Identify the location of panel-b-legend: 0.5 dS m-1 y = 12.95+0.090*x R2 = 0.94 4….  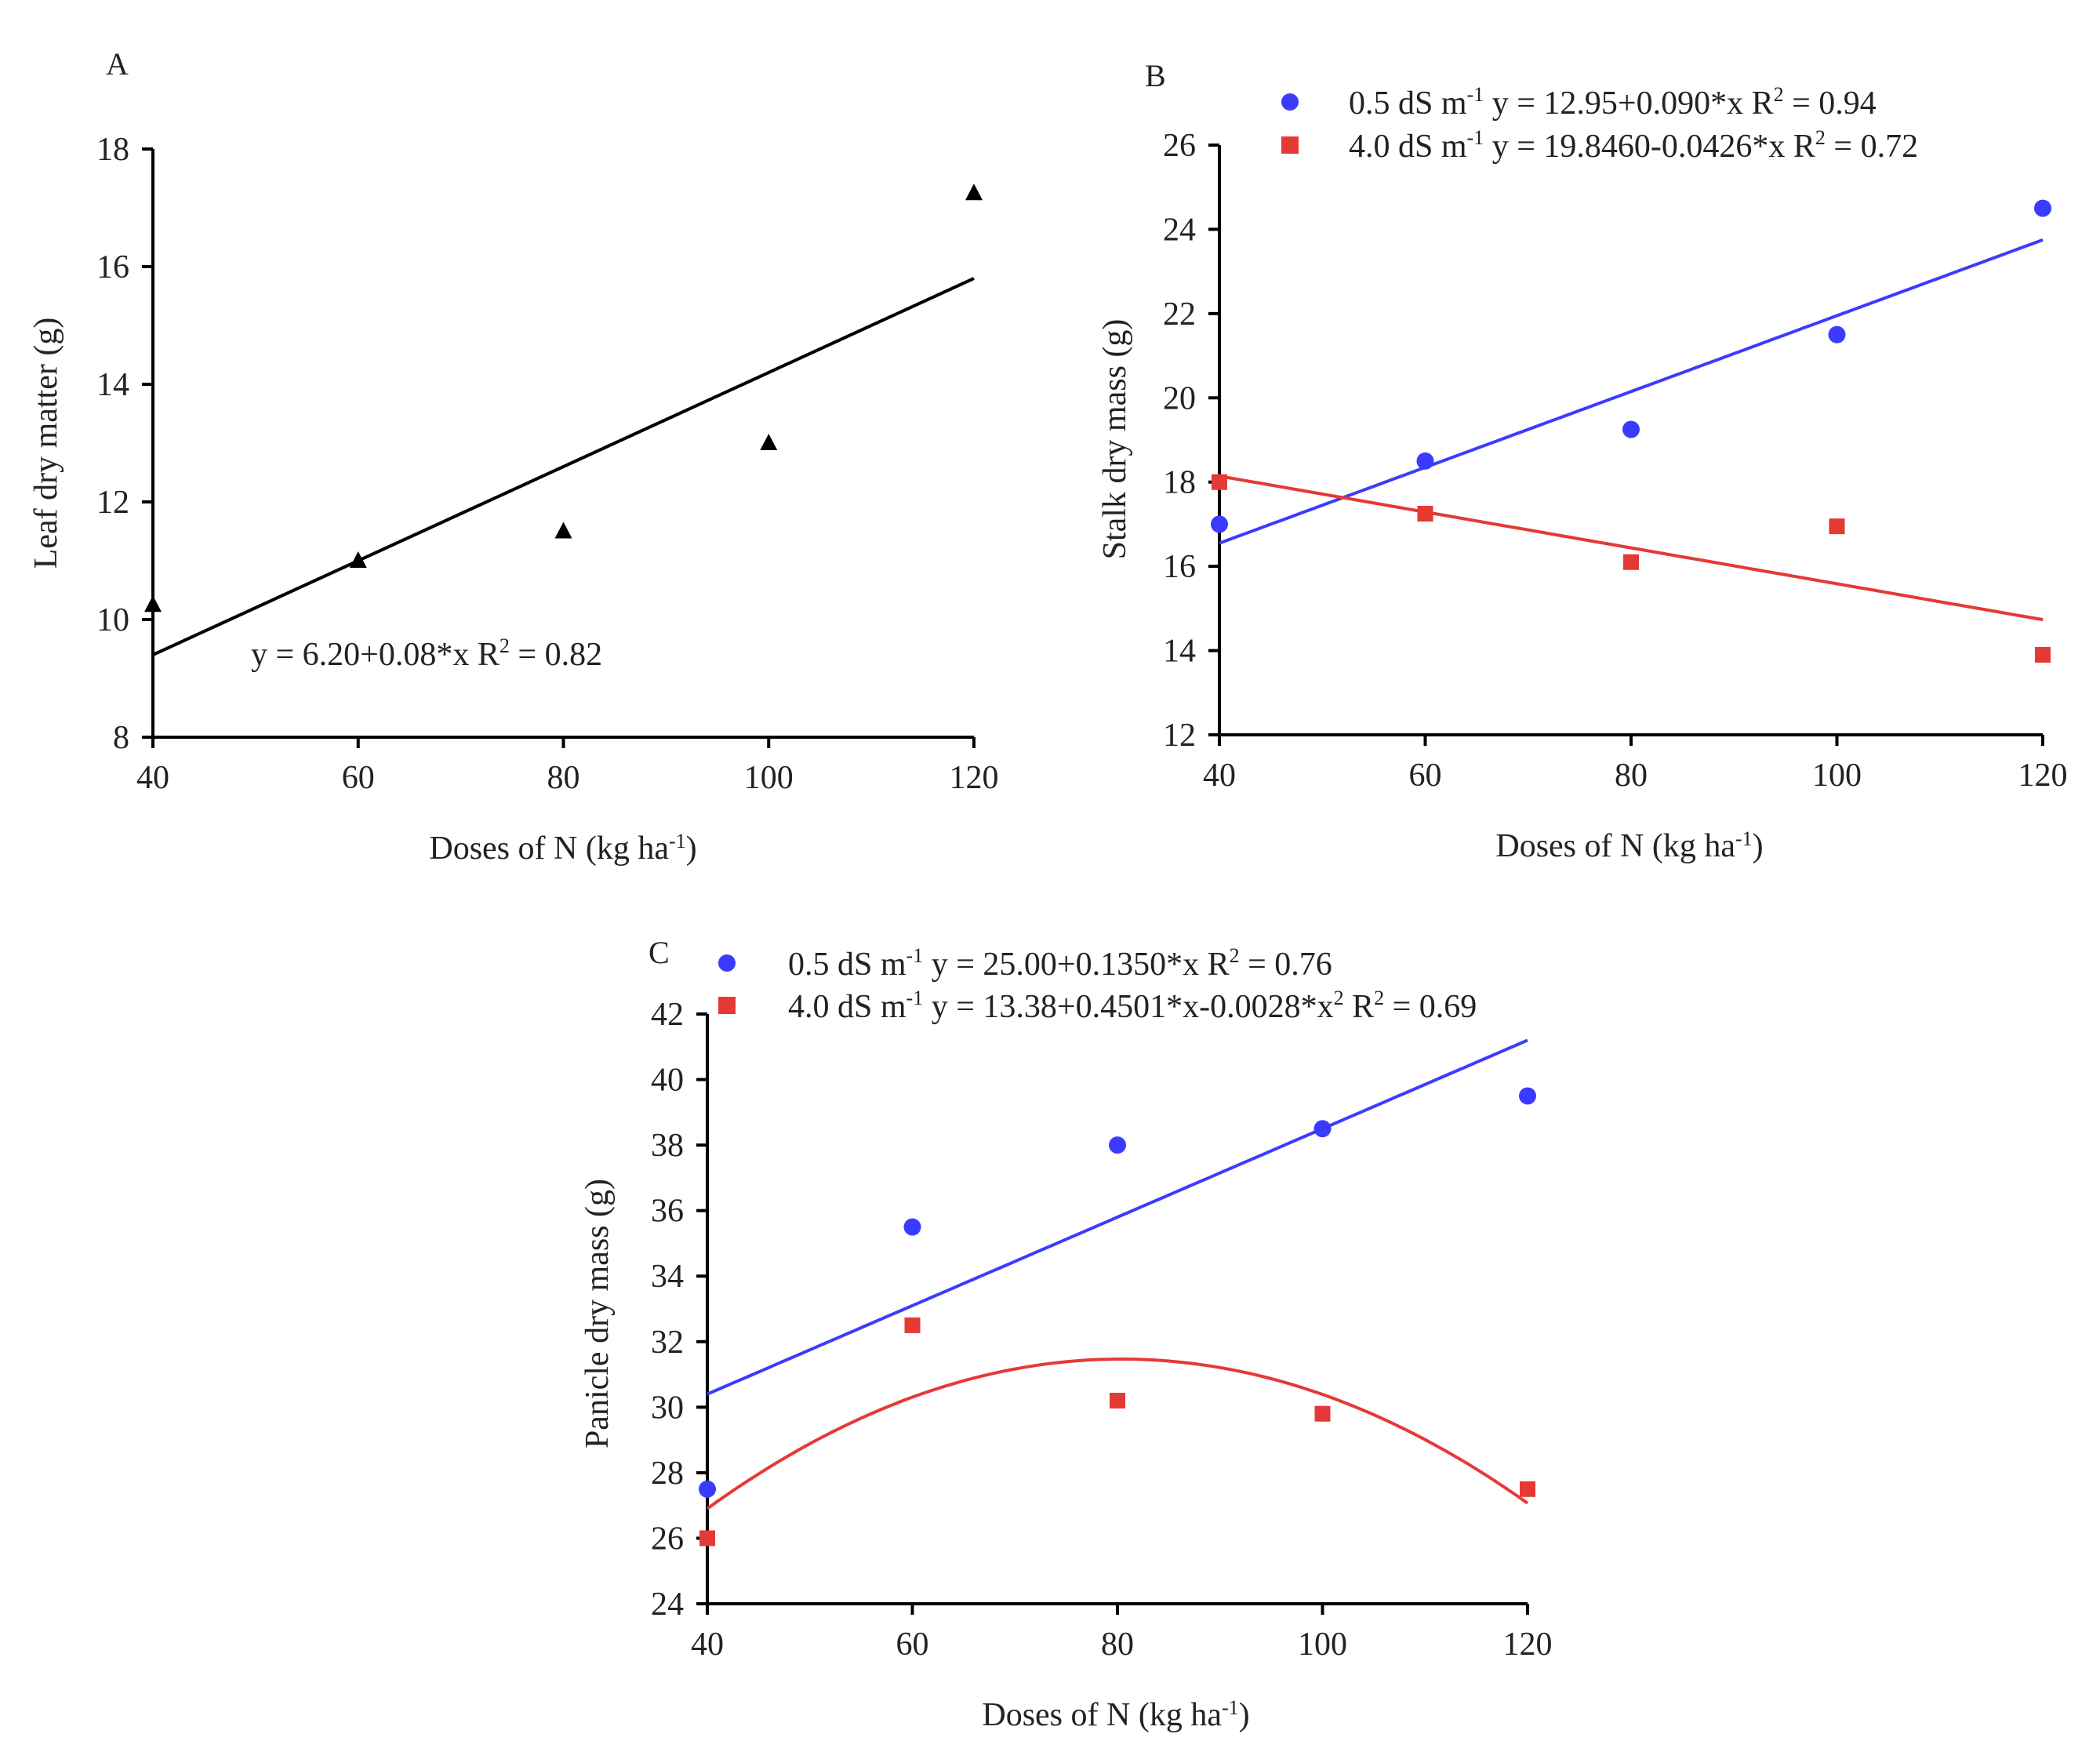
(1599, 124).